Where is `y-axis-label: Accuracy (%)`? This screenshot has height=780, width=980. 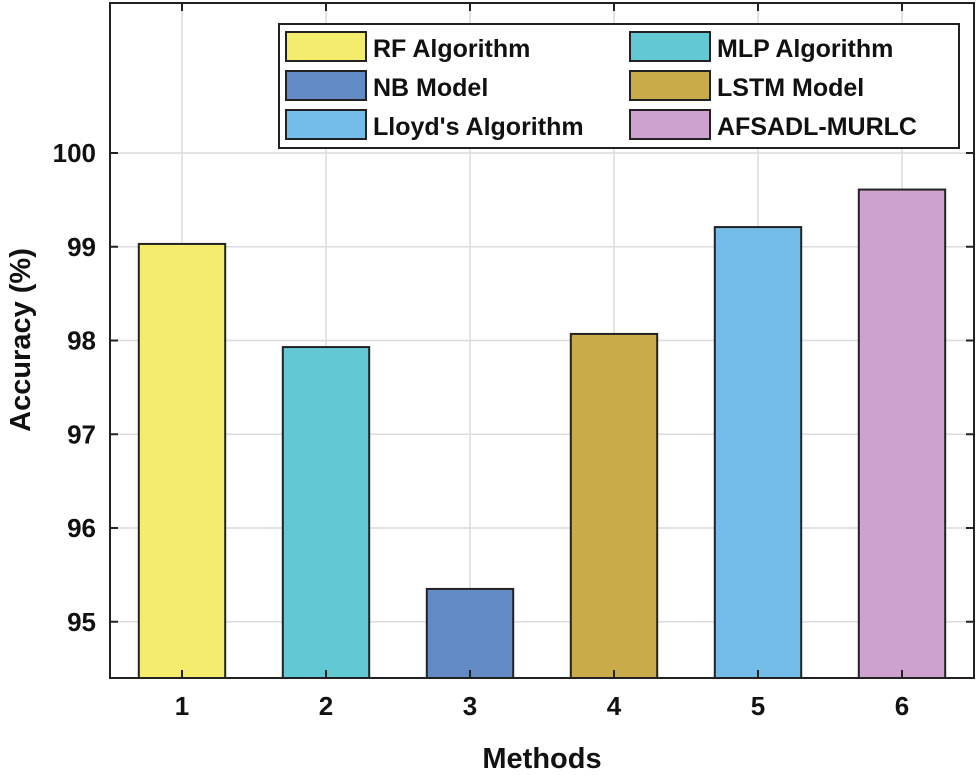
y-axis-label: Accuracy (%) is located at coordinates (21, 340).